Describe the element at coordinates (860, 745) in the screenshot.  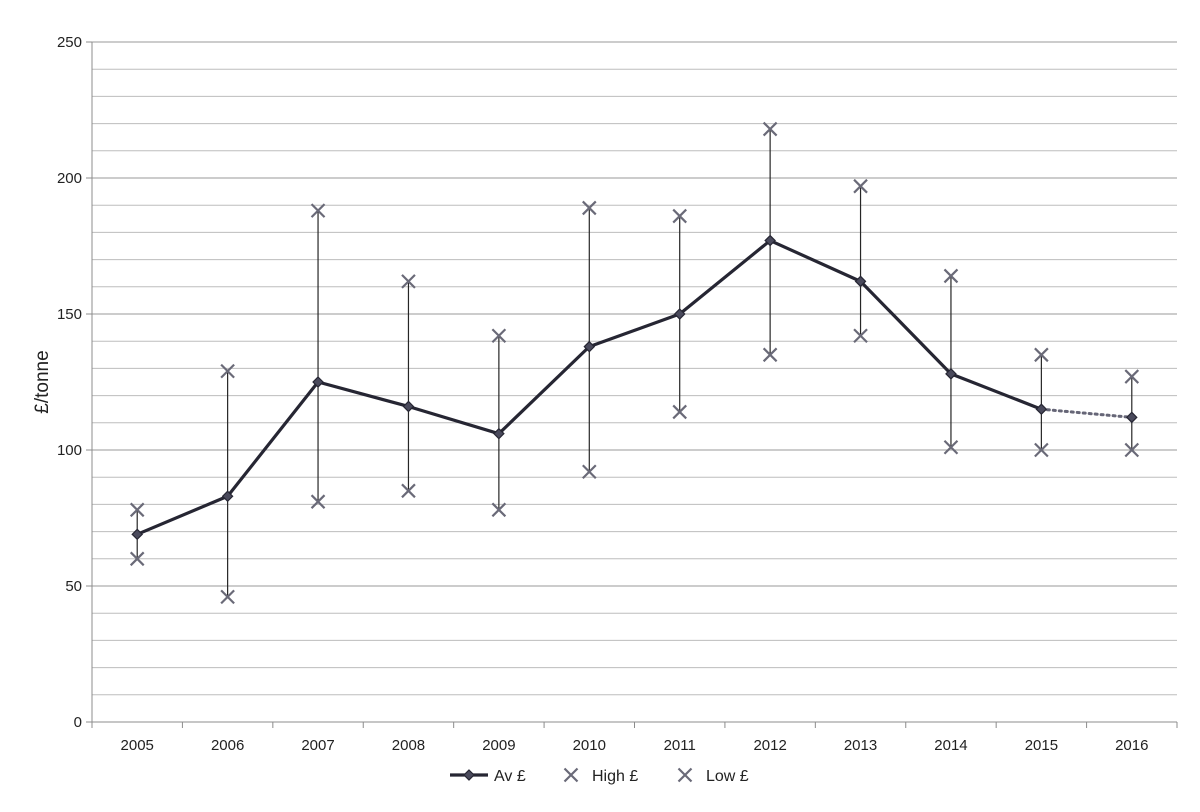
I see `x-tick-label: 2013` at that location.